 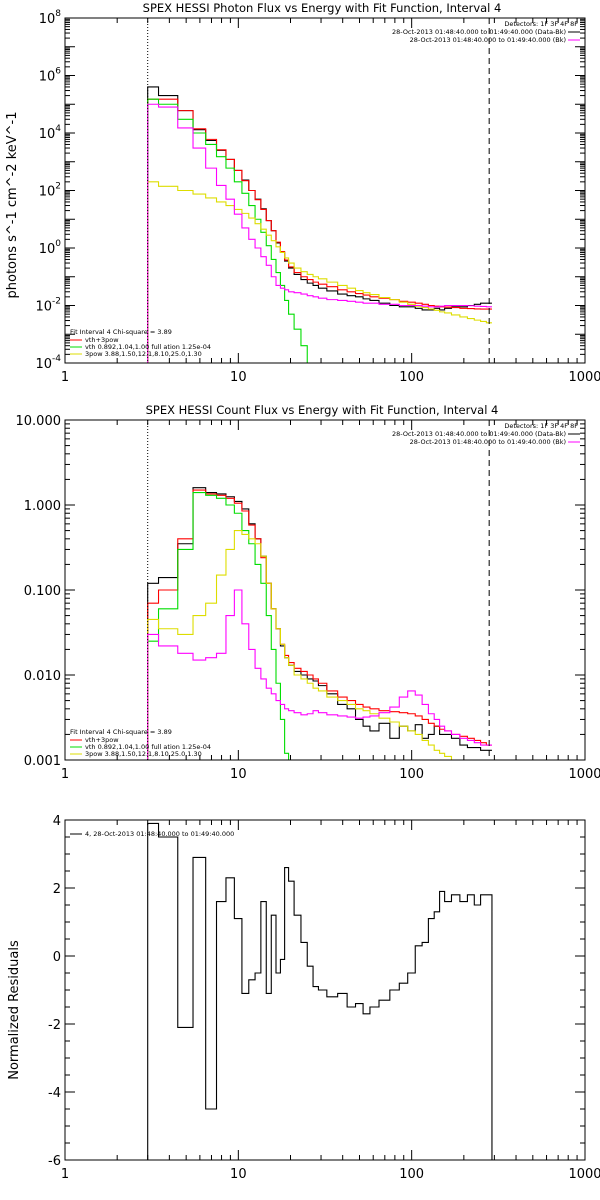 I want to click on count-flux-detectors-label: Detectors: 1F 3F 4F 8F, so click(x=541, y=426).